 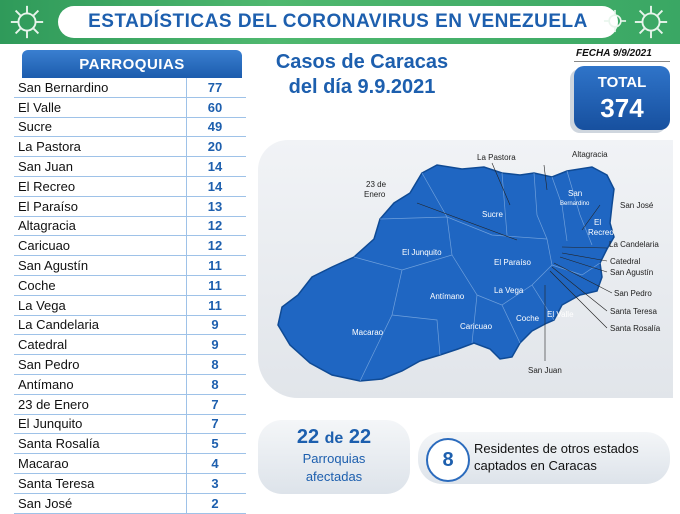 I want to click on parroquia-cases: 3, so click(x=214, y=483).